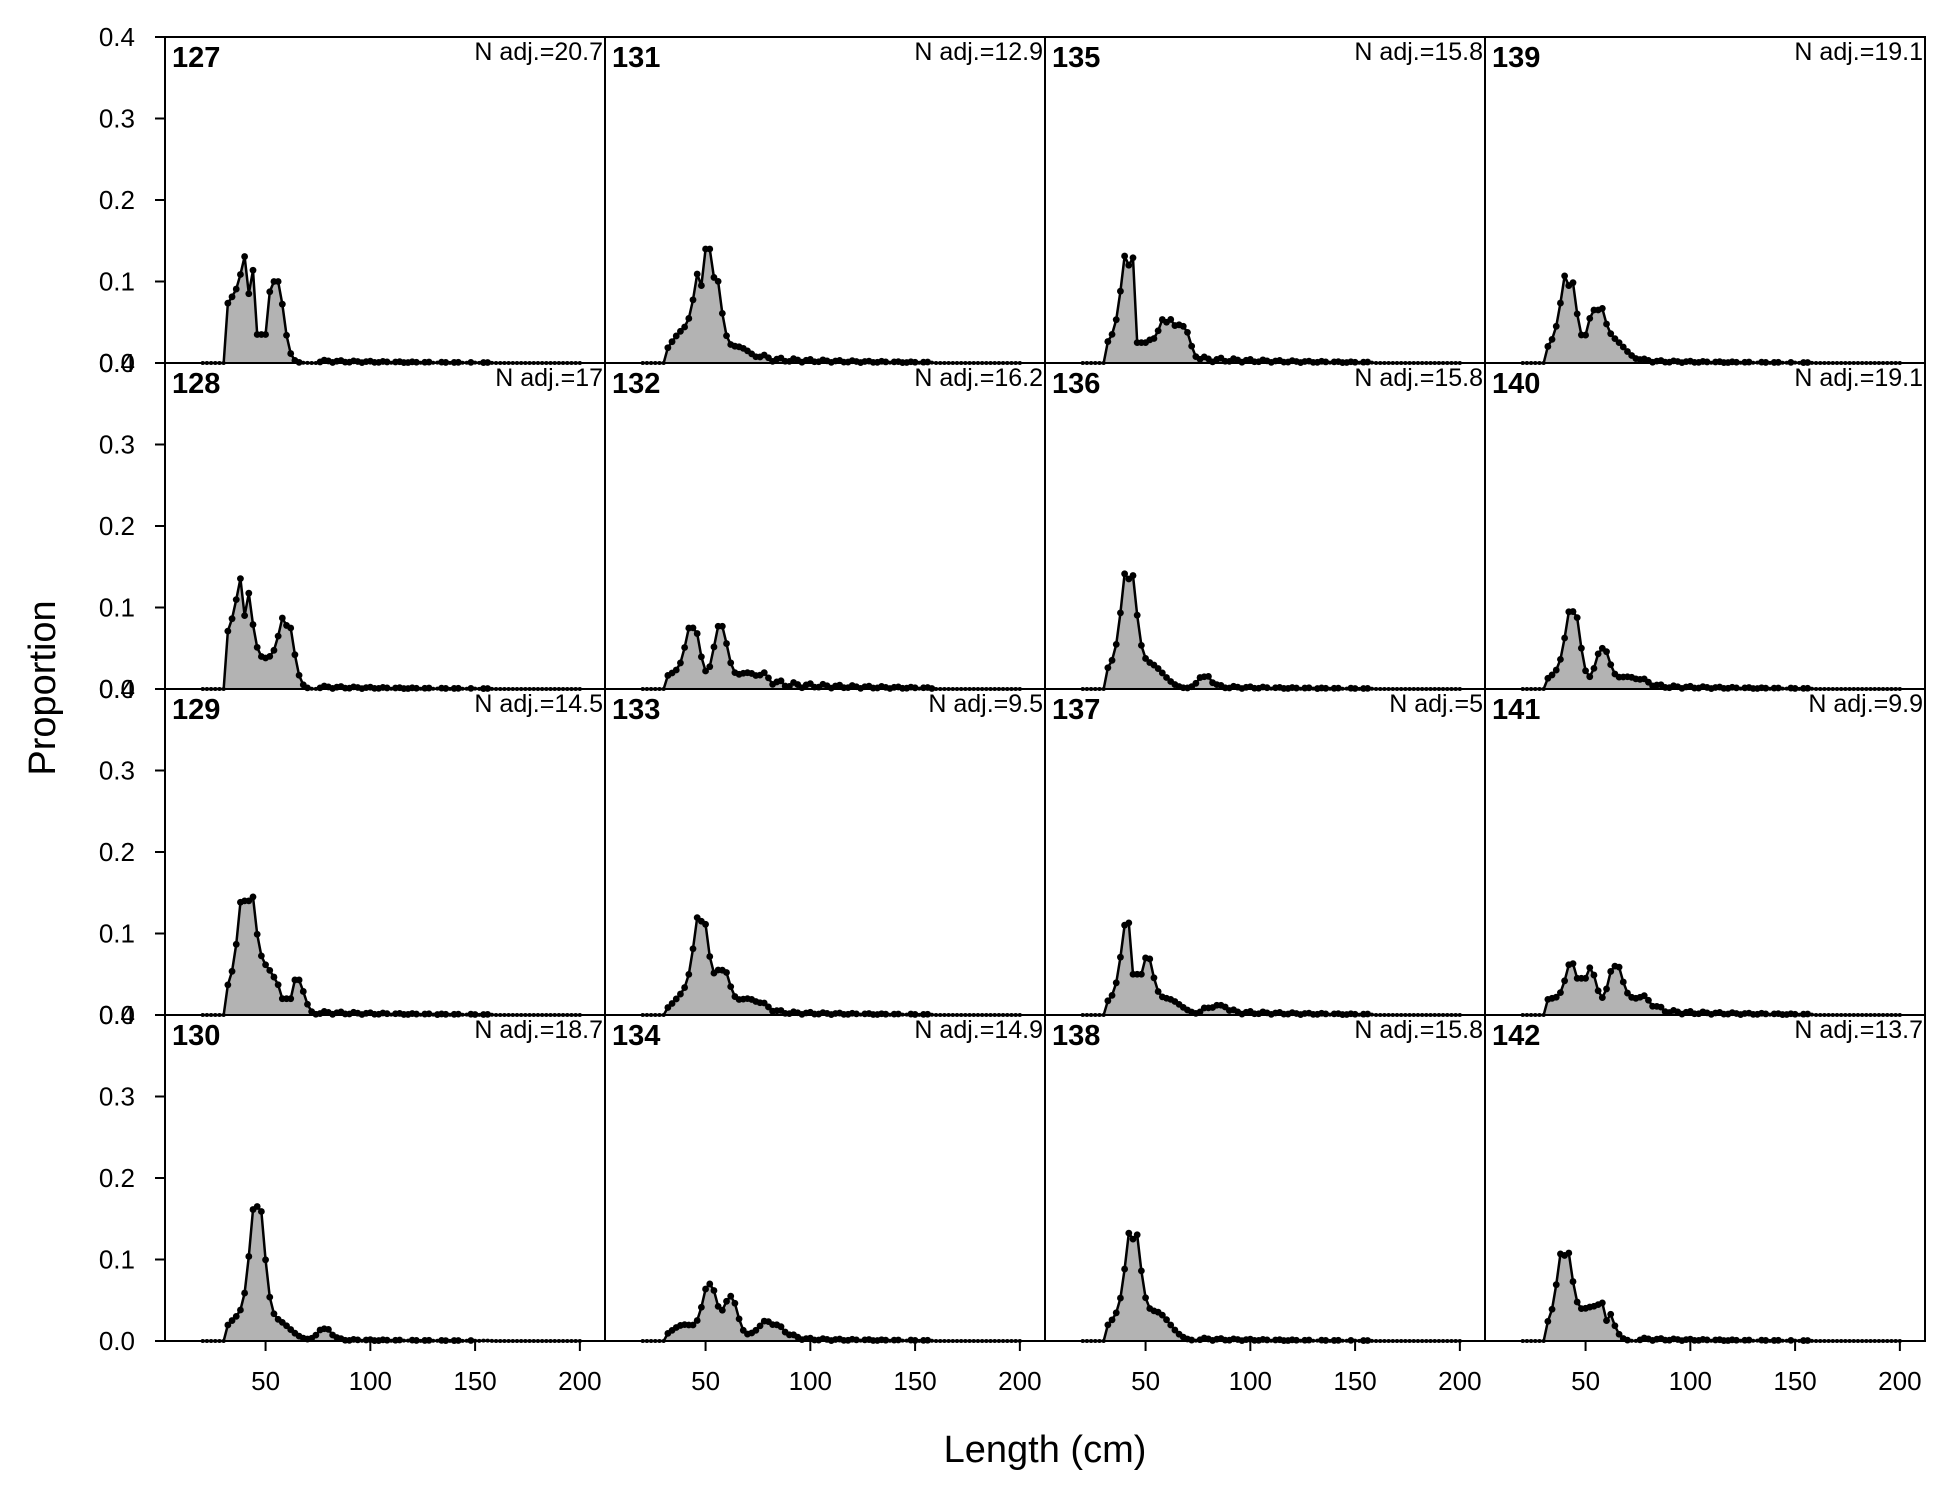  Describe the element at coordinates (1705, 200) in the screenshot. I see `panel-139-border` at that location.